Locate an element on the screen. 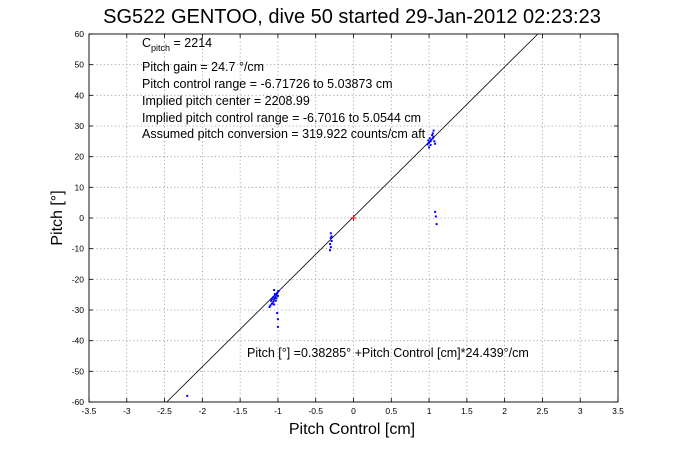 This screenshot has width=681, height=454. annotation-c-pitch: Cpitch = 2214 is located at coordinates (177, 44).